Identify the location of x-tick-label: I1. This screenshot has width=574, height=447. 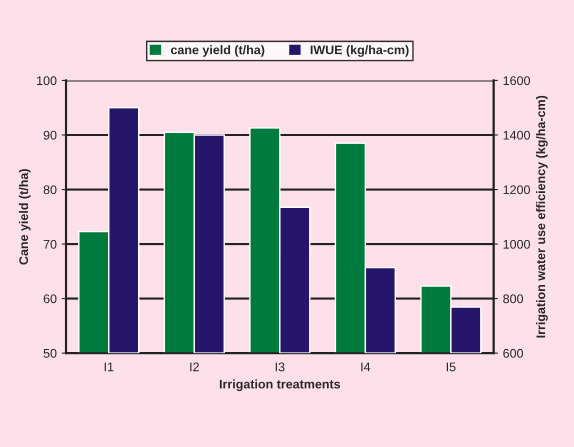
(109, 367).